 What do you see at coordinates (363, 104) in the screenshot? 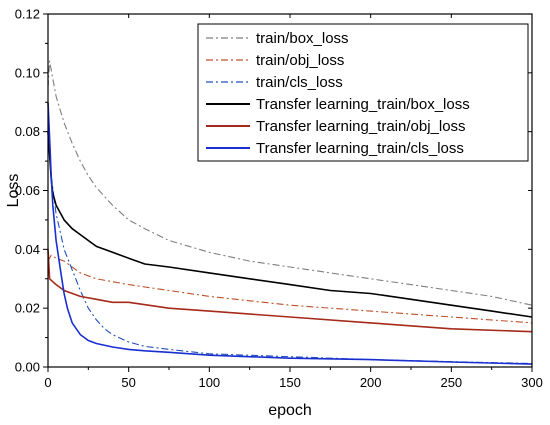
I see `legend-label-3: Transfer learning_train/box_loss` at bounding box center [363, 104].